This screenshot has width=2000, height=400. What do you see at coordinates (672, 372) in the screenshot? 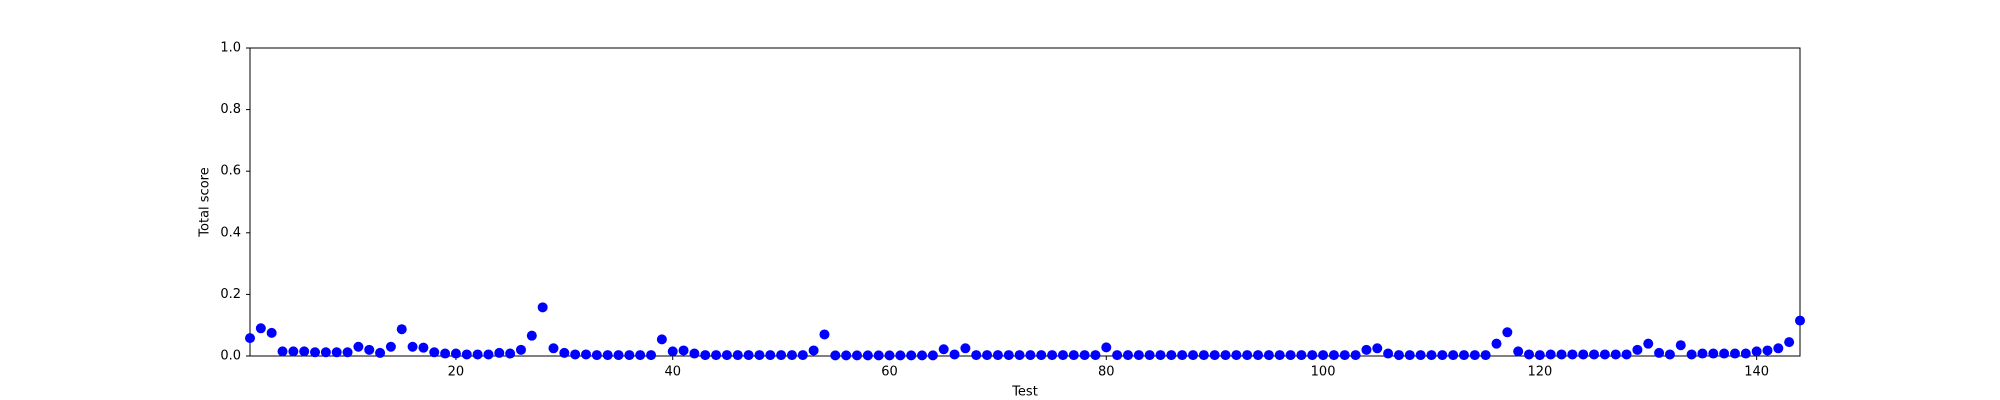
I see `x-tick-label: 40` at bounding box center [672, 372].